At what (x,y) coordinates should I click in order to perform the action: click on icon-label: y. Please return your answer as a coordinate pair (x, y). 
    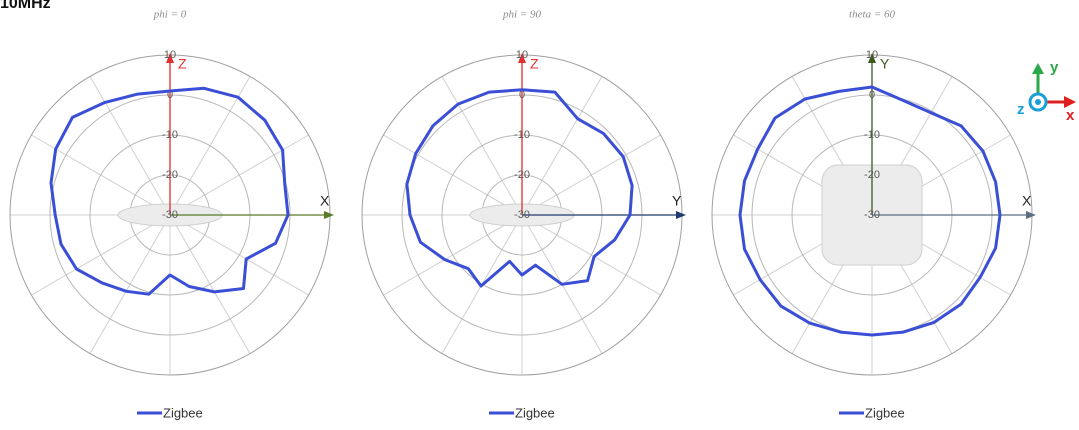
    Looking at the image, I should click on (1054, 67).